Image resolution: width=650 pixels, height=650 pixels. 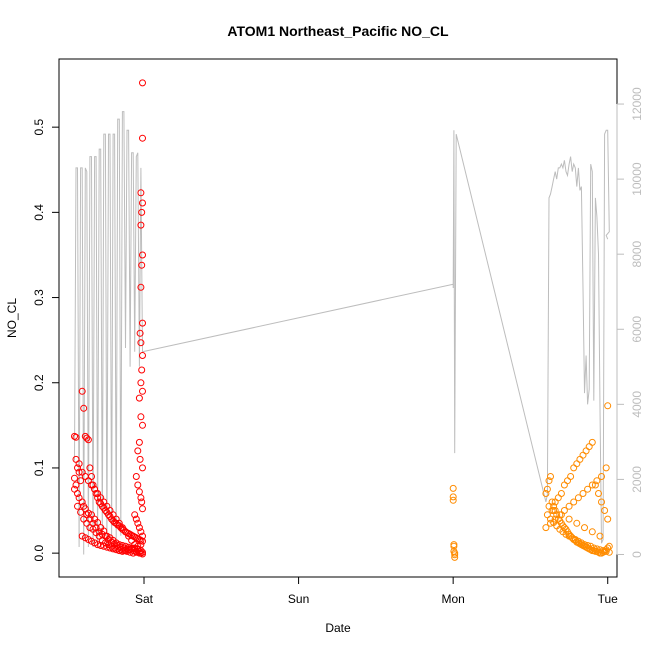 What do you see at coordinates (39, 467) in the screenshot?
I see `y-tick-label: 0.1` at bounding box center [39, 467].